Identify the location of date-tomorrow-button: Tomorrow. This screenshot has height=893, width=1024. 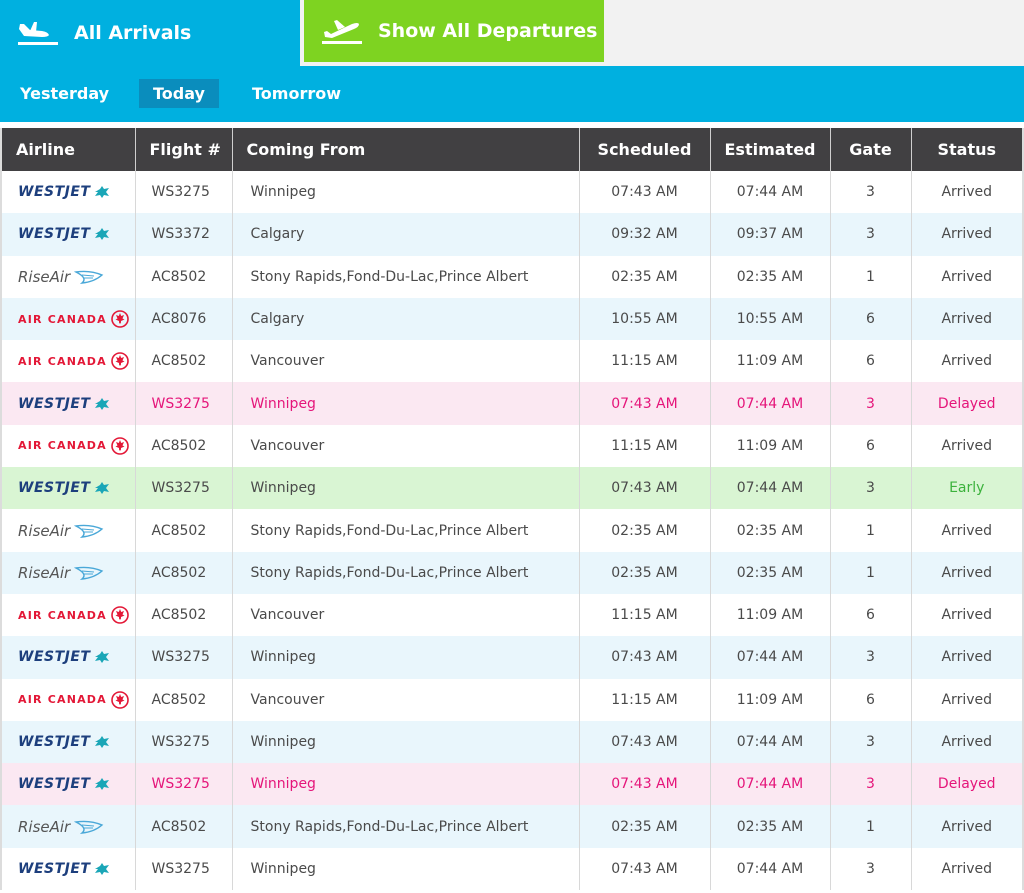
(296, 93).